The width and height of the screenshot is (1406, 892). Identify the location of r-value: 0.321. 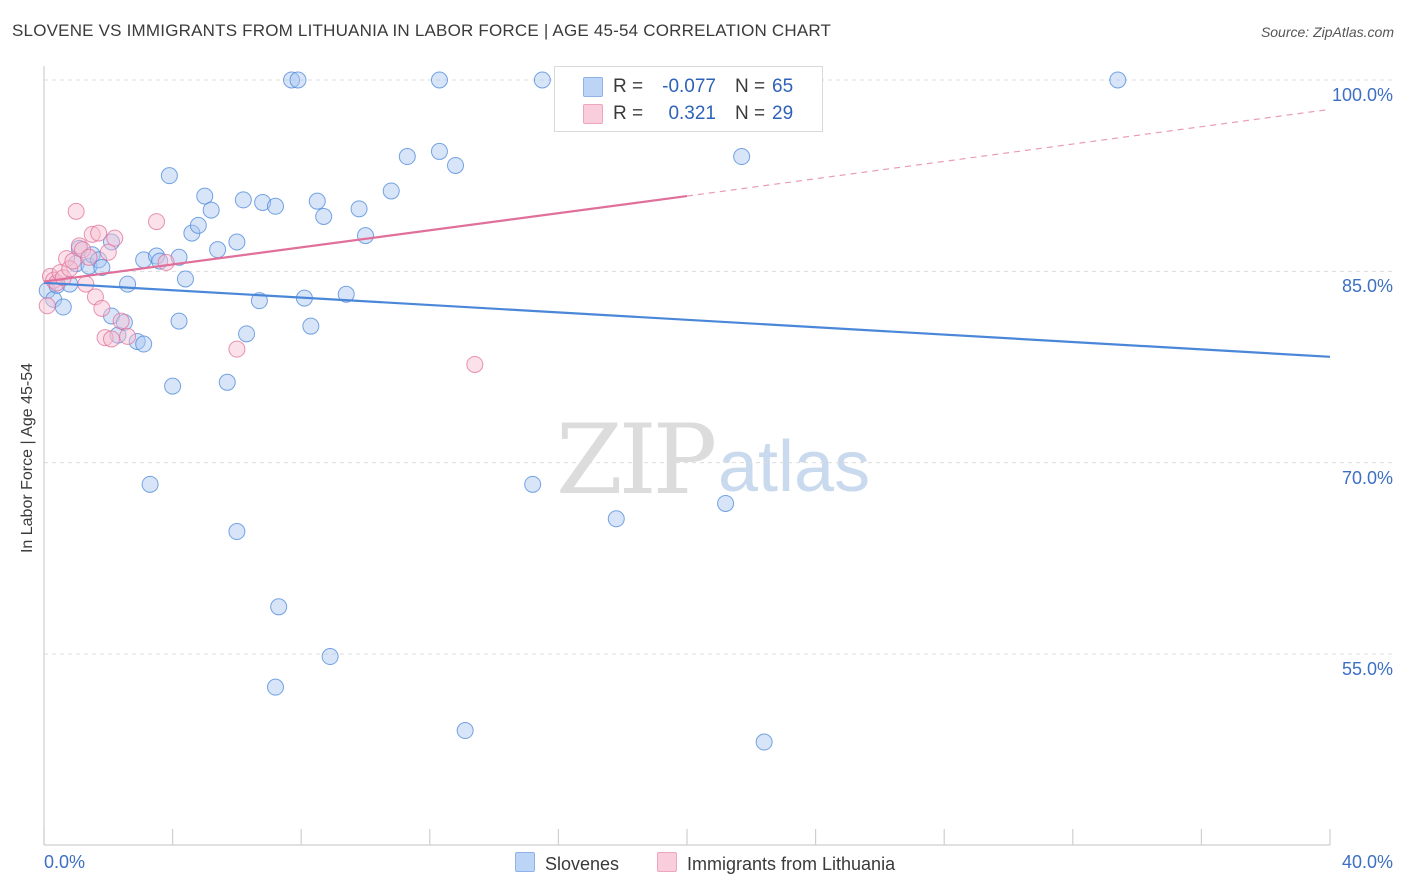
(692, 113).